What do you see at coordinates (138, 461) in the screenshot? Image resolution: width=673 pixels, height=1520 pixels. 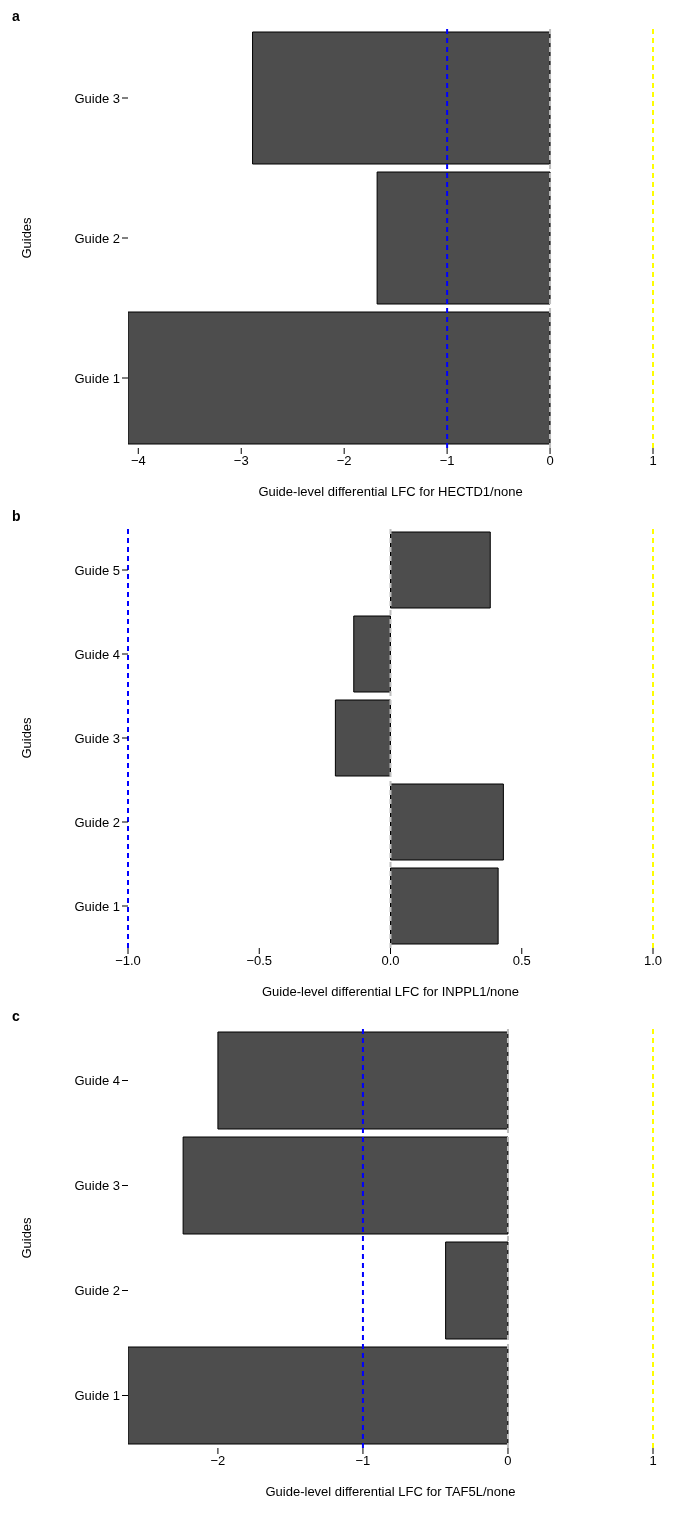 I see `x-tick-label: −4` at bounding box center [138, 461].